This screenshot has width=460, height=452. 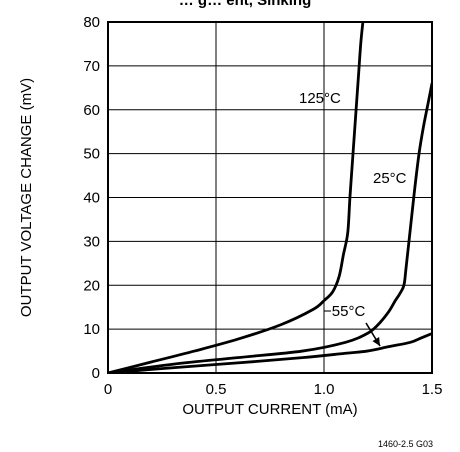 What do you see at coordinates (245, 4) in the screenshot?
I see `chart-title: … g… ent, Sinking` at bounding box center [245, 4].